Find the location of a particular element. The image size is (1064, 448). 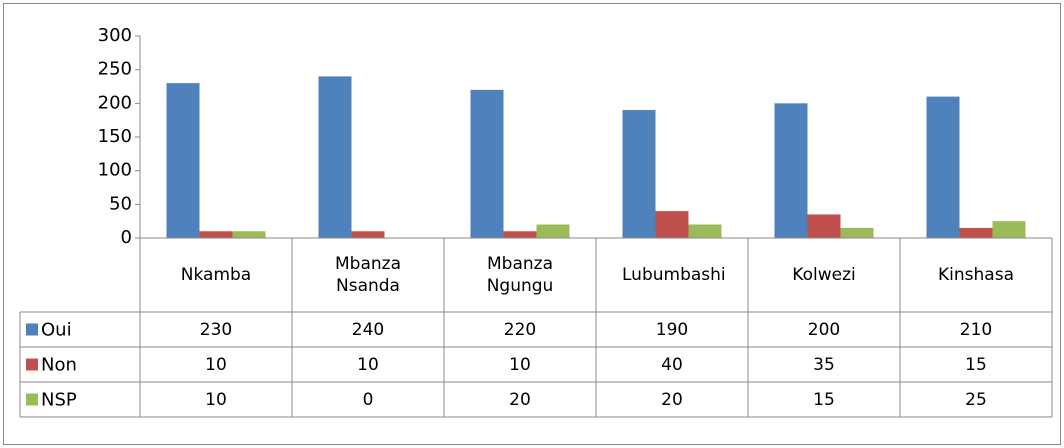

table-value-text: 190 is located at coordinates (672, 329).